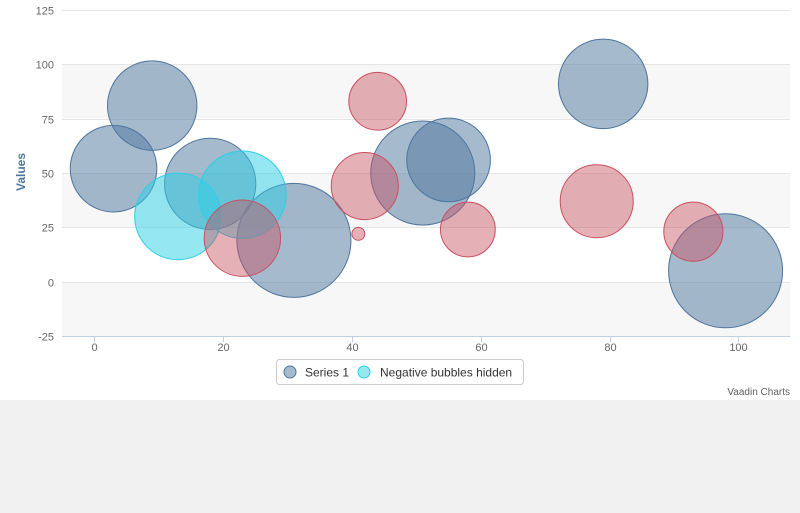 The image size is (800, 513). Describe the element at coordinates (758, 392) in the screenshot. I see `credits-link: Vaadin Charts` at that location.